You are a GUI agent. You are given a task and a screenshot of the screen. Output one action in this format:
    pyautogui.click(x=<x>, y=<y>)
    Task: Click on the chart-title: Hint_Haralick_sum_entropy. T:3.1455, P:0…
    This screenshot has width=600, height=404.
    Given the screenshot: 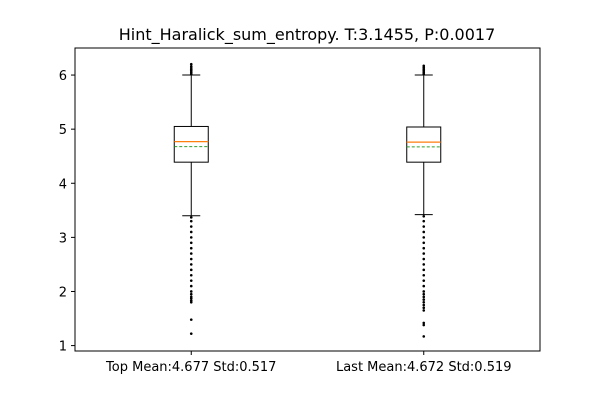 What is the action you would take?
    pyautogui.click(x=307, y=35)
    